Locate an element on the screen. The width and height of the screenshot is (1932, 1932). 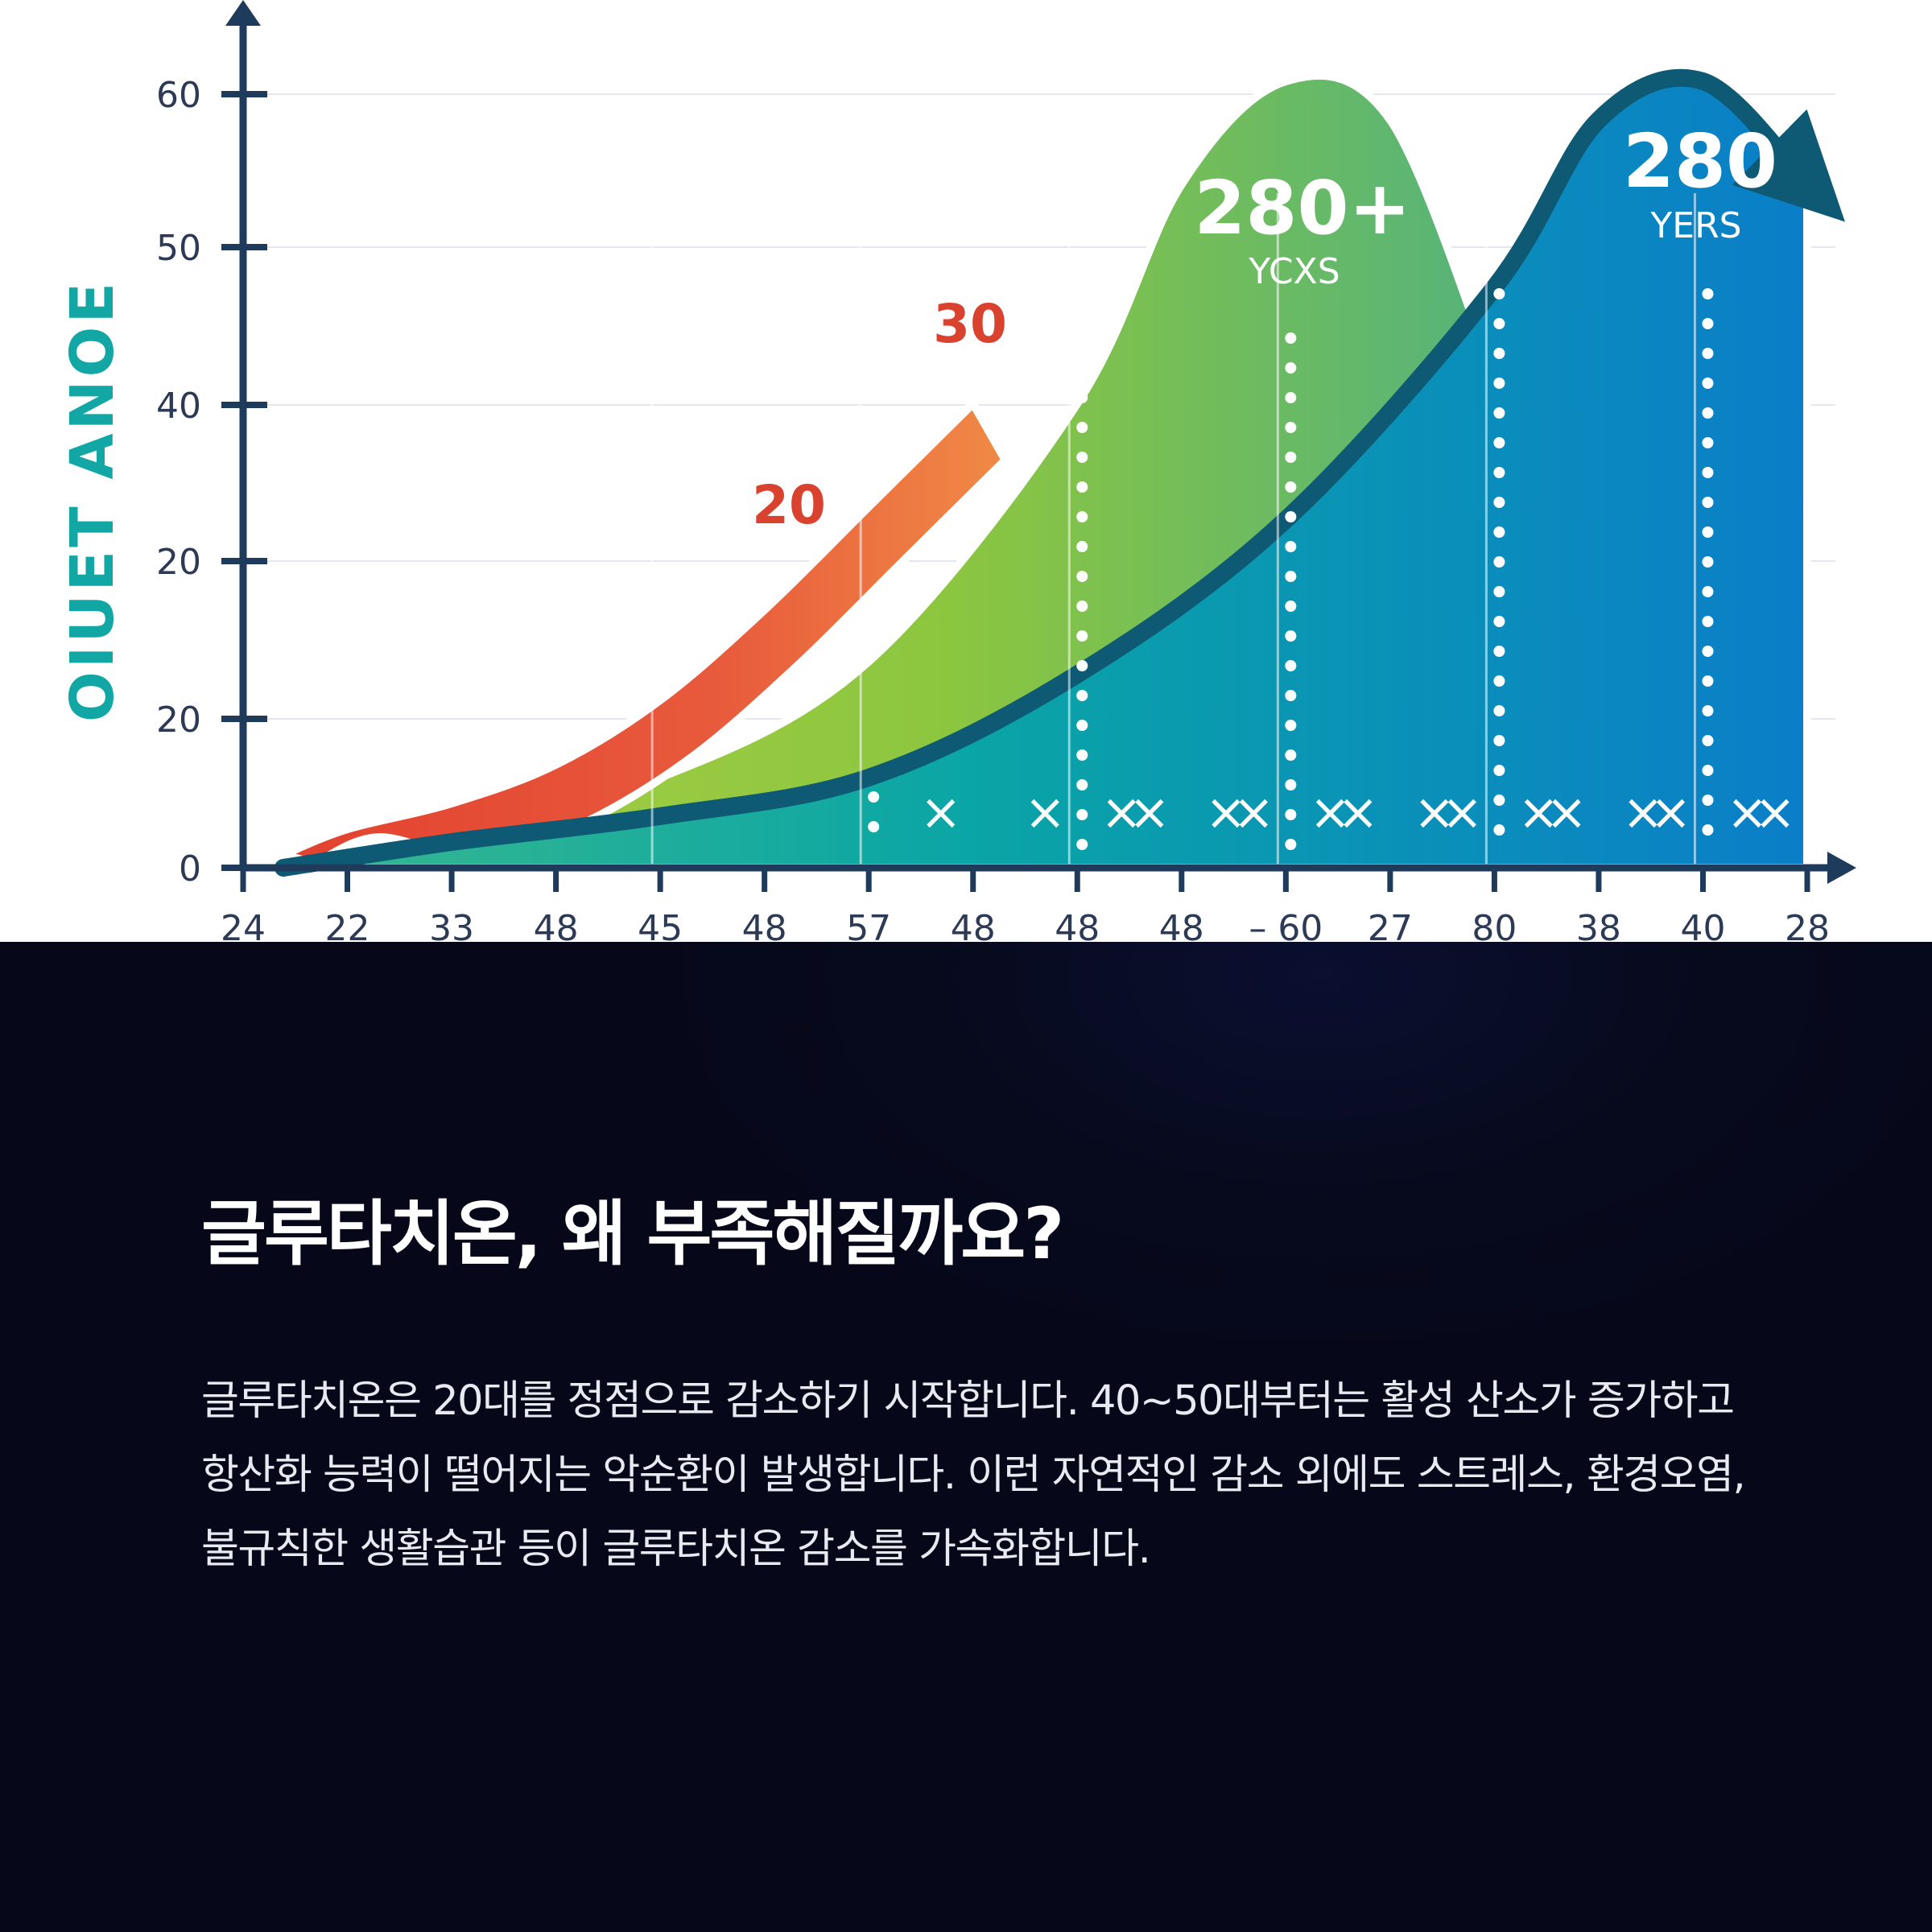
x-tick-label: 38 is located at coordinates (1598, 925).